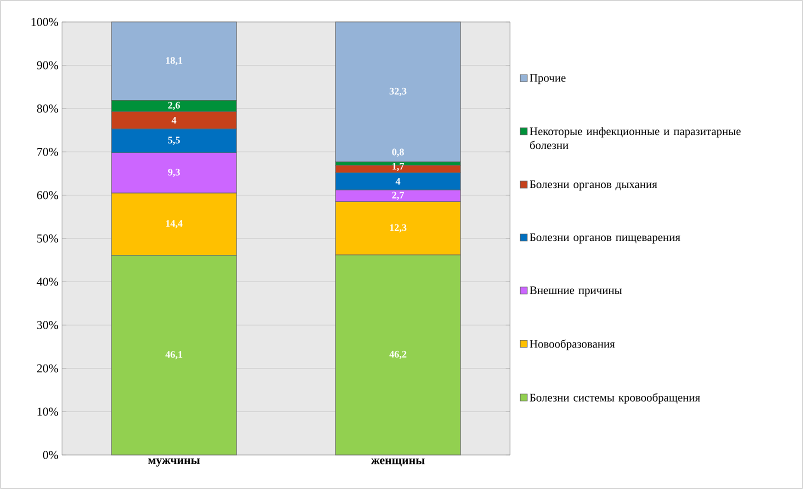 The image size is (803, 489). I want to click on data-label: 1,7, so click(398, 167).